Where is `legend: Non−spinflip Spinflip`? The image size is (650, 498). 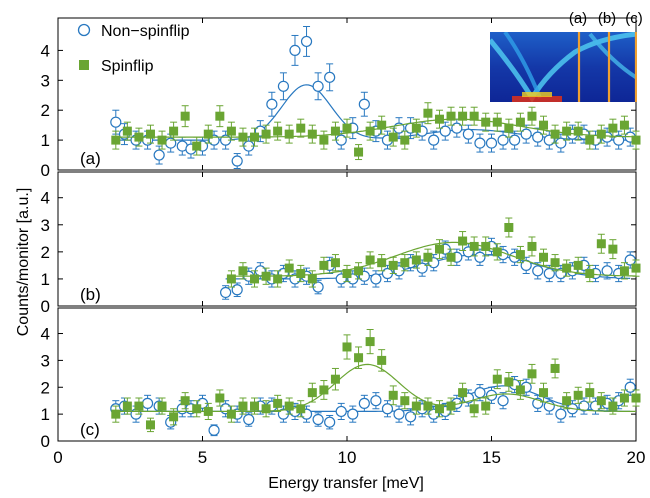
legend: Non−spinflip Spinflip is located at coordinates (133, 49).